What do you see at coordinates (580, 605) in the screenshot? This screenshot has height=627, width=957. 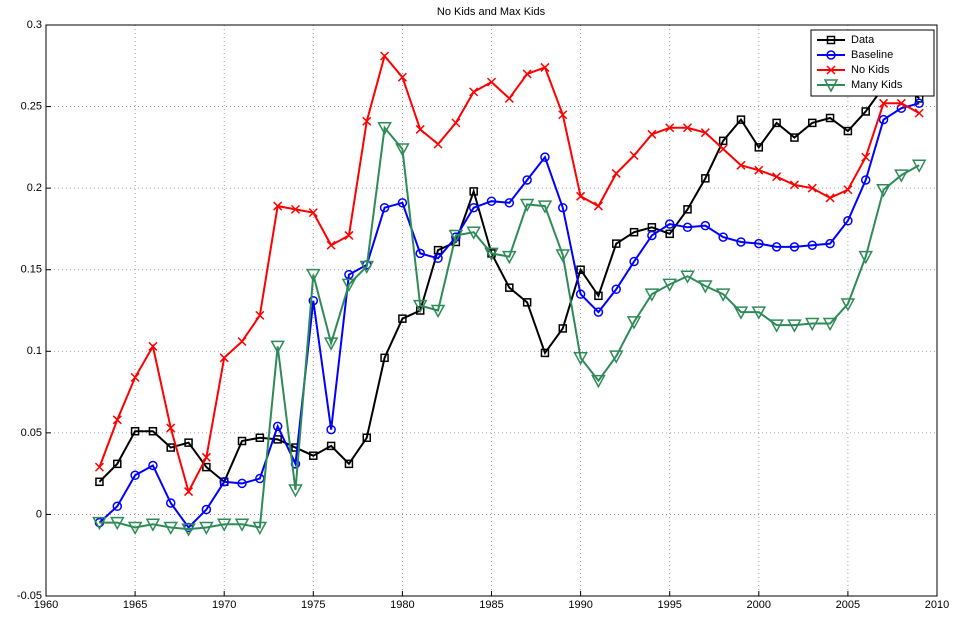 I see `x-tick-label: 1990` at bounding box center [580, 605].